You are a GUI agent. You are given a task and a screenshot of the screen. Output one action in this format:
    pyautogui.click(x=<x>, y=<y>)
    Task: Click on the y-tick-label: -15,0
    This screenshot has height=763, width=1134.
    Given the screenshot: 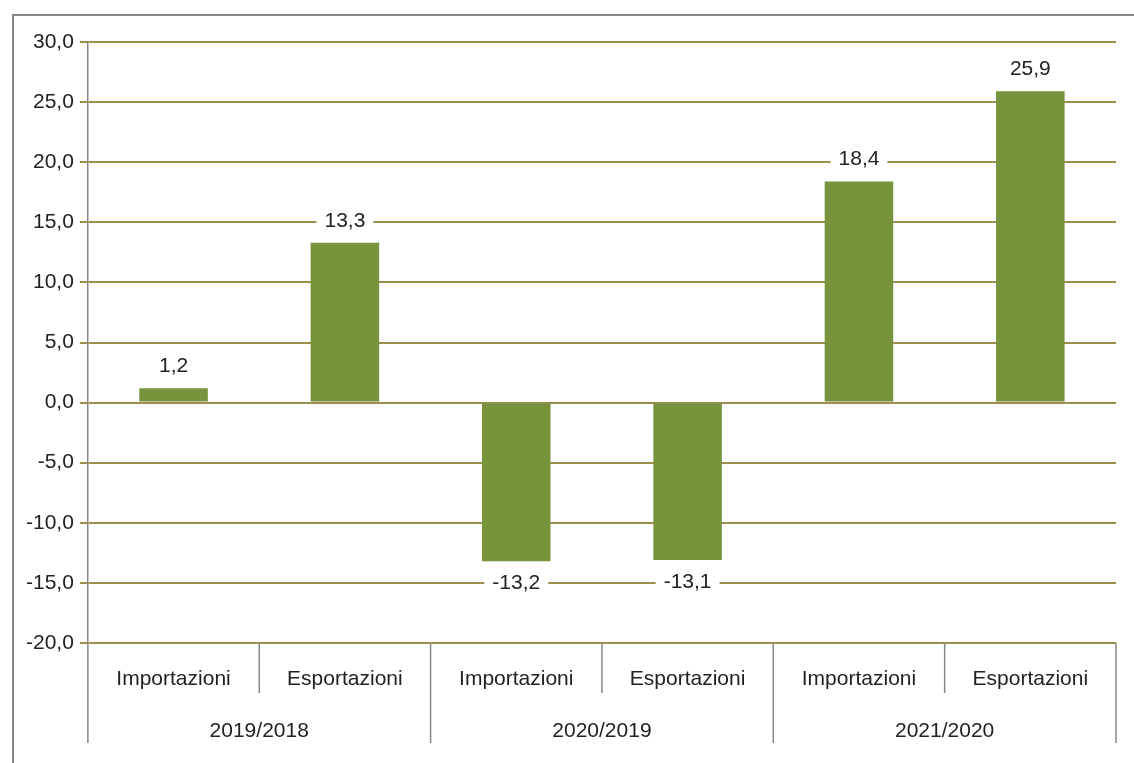 What is the action you would take?
    pyautogui.click(x=49, y=581)
    